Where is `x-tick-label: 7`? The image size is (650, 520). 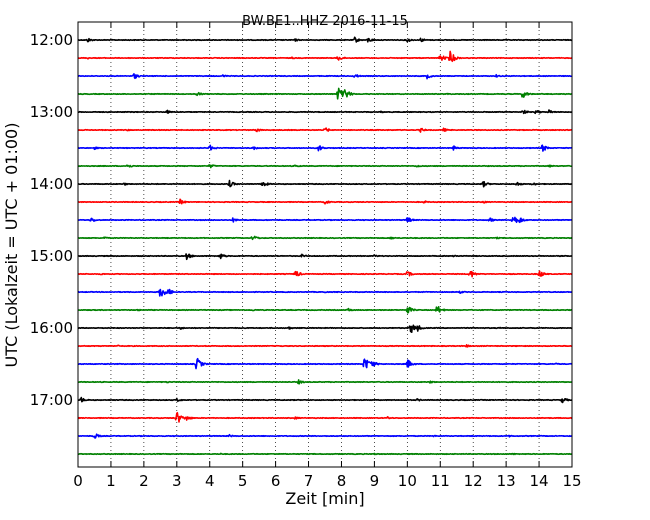
x-tick-label: 7 is located at coordinates (309, 481).